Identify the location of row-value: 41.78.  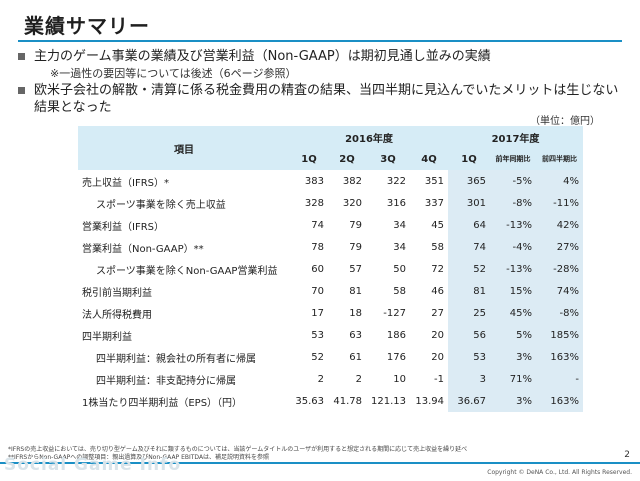
(347, 401).